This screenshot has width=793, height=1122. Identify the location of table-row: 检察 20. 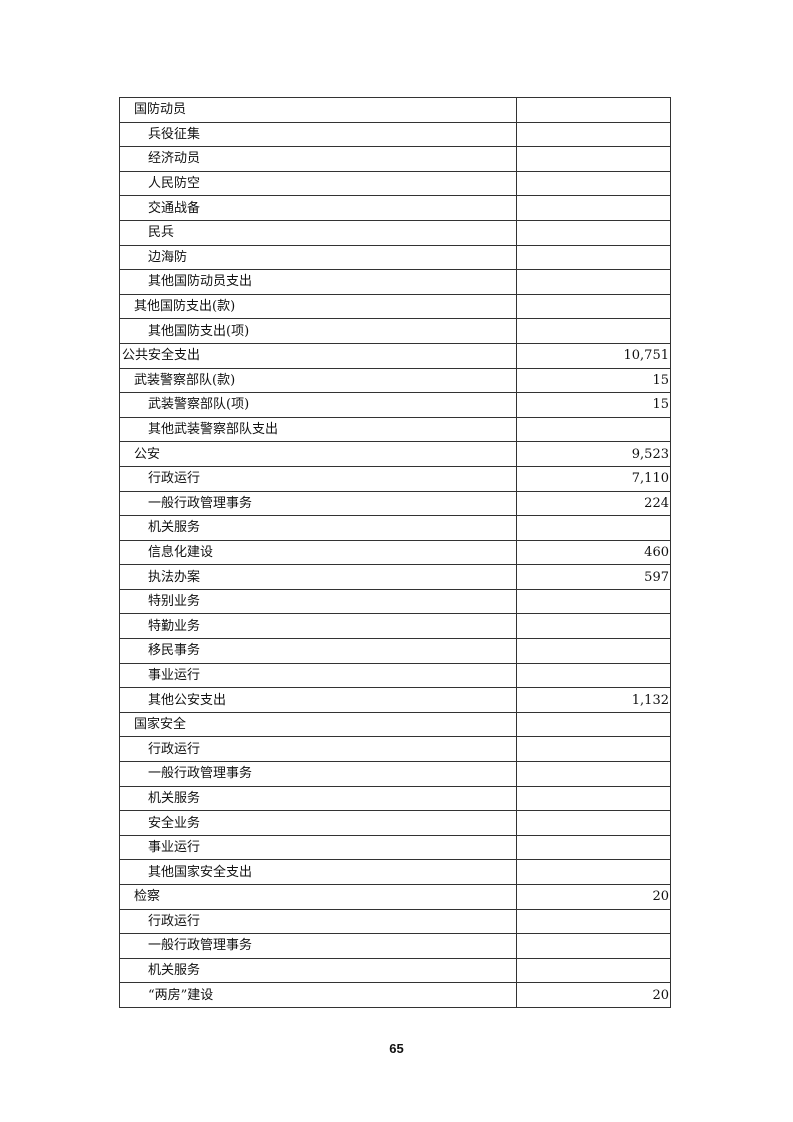
(395, 897).